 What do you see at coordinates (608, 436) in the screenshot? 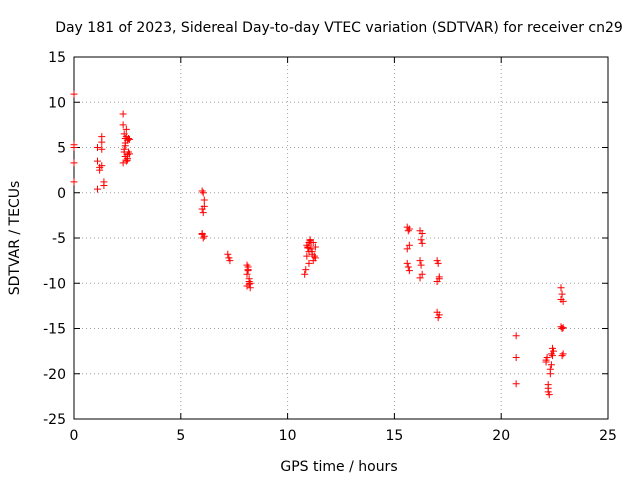
I see `x-tick-label: 25` at bounding box center [608, 436].